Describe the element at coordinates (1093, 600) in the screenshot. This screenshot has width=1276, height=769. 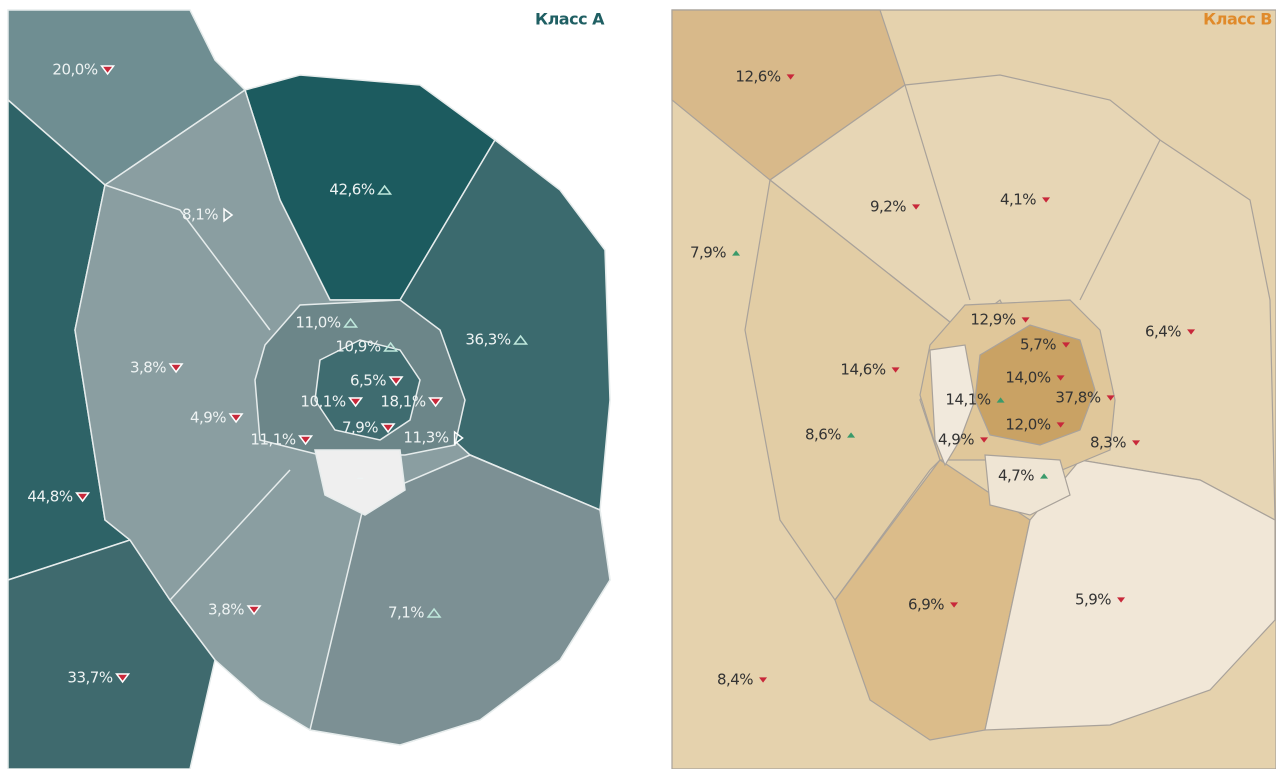
I see `region-label: 5,9%` at that location.